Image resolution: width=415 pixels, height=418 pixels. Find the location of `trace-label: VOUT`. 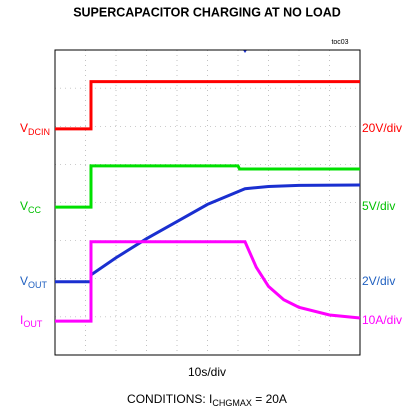

trace-label: VOUT is located at coordinates (34, 282).